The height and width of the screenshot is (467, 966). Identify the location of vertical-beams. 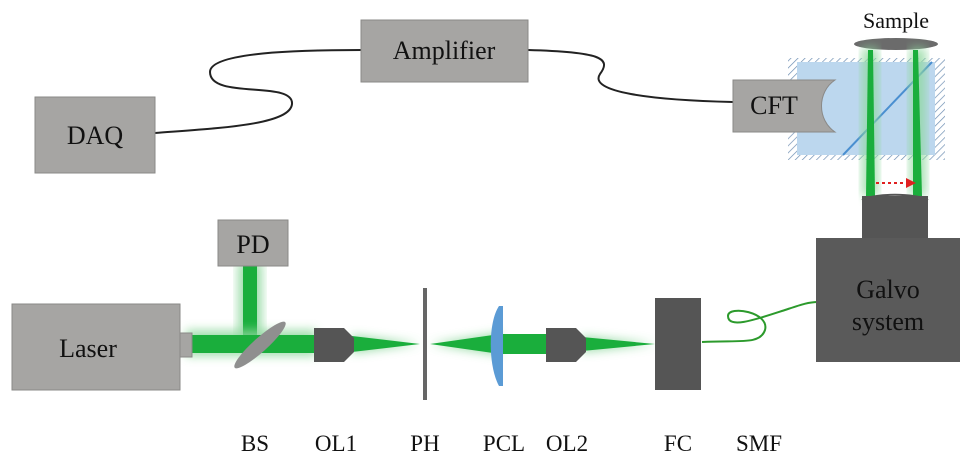
(894, 122).